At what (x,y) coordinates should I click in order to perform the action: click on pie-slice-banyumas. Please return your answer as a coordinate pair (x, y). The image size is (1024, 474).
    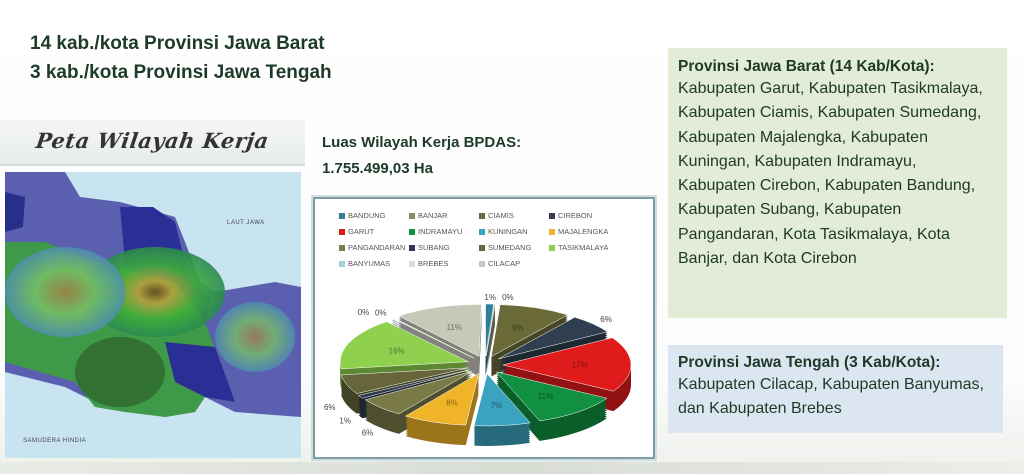
    Looking at the image, I should click on (432, 338).